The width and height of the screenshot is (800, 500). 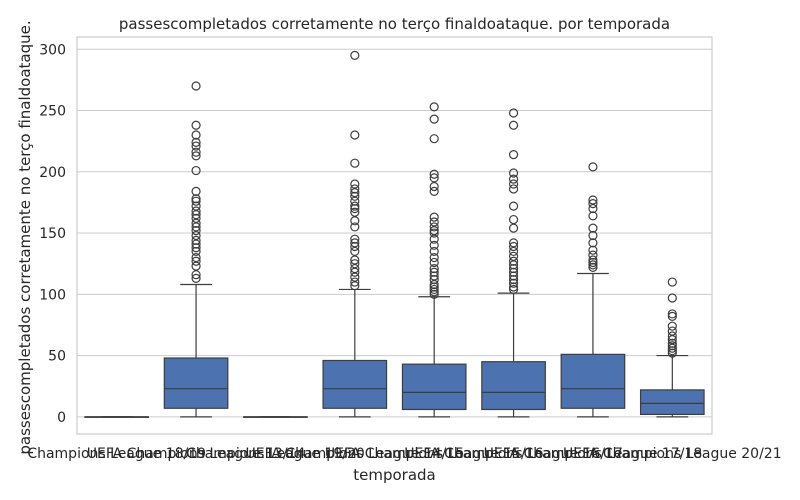 What do you see at coordinates (593, 454) in the screenshot?
I see `x-tick-label: UEFA Champions League 17/18` at bounding box center [593, 454].